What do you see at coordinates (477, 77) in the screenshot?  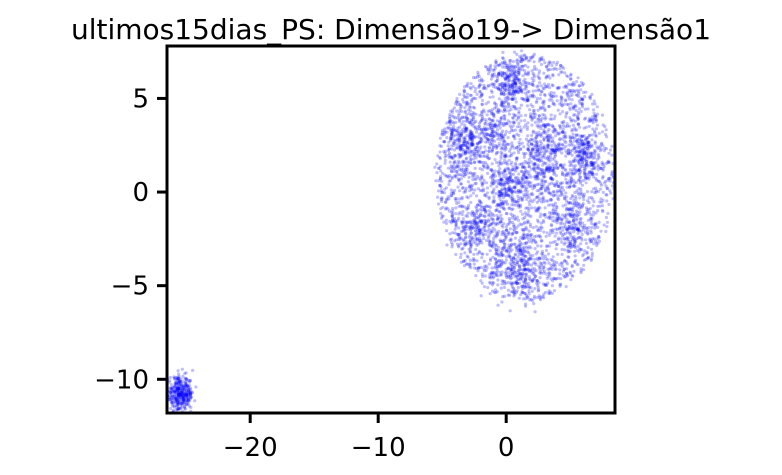 I see `data-point-2009` at bounding box center [477, 77].